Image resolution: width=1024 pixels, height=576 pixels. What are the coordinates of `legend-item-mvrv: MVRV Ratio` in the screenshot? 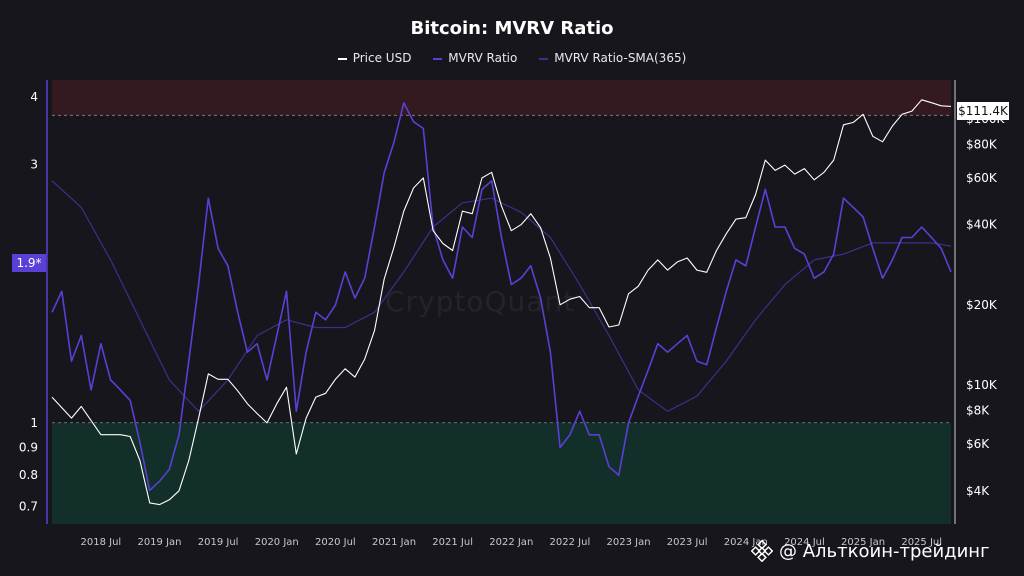 It's located at (475, 58).